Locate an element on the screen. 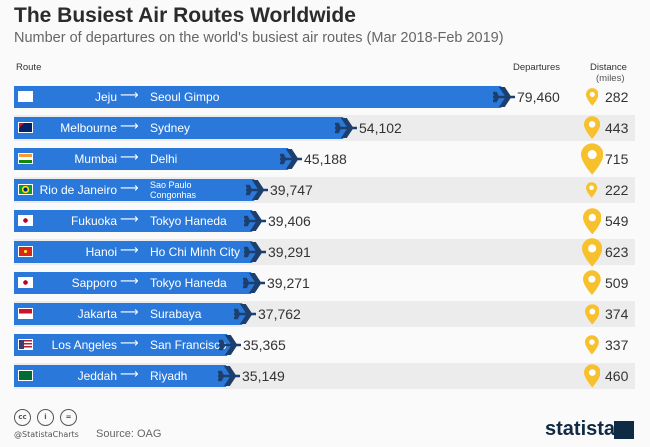  departures-value: 39,291 is located at coordinates (289, 252).